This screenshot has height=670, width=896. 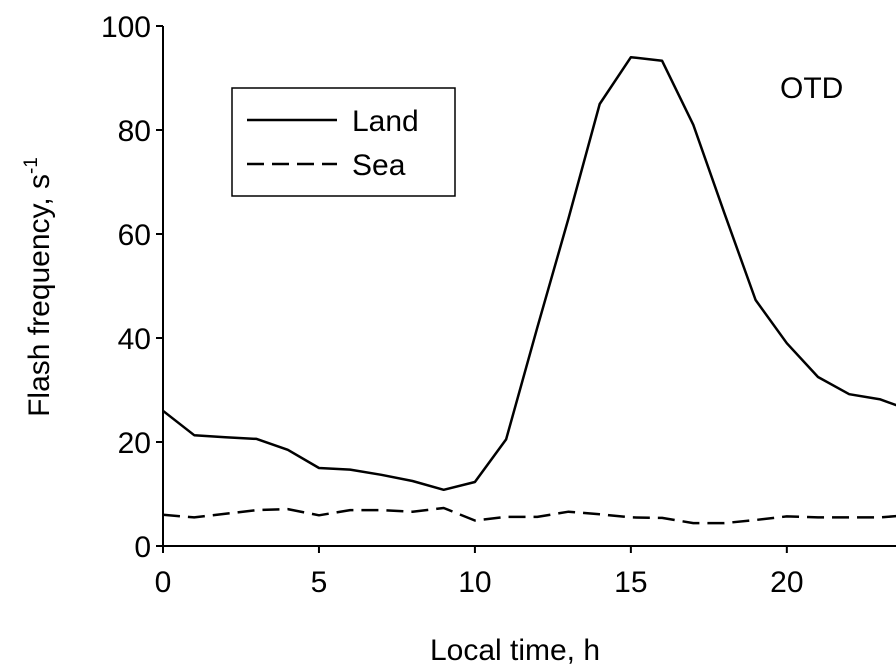 I want to click on chart-annotation: OTD, so click(x=811, y=88).